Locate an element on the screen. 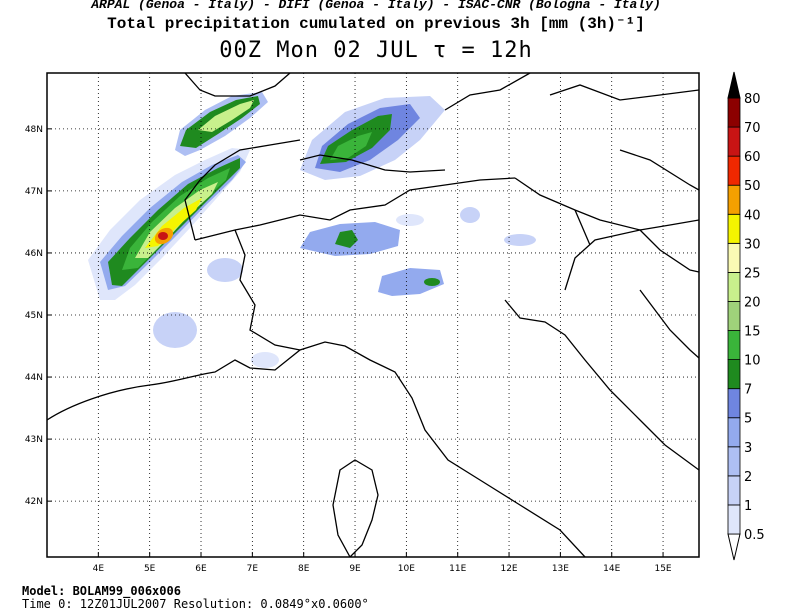  colorbar-over-triangle is located at coordinates (734, 85).